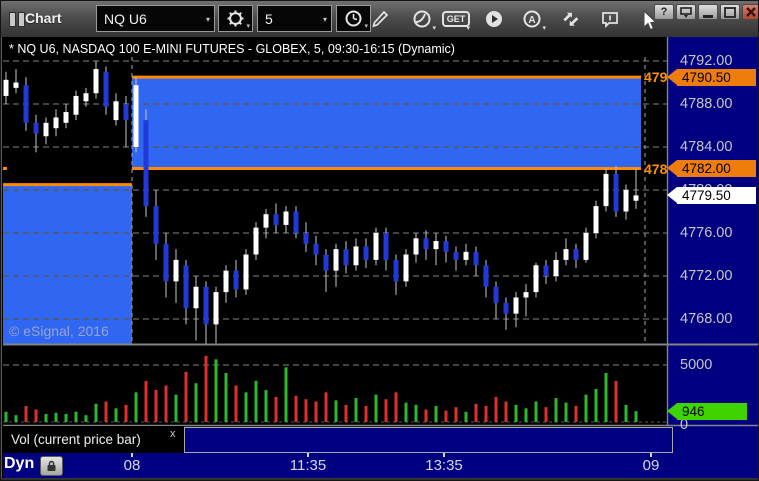 The width and height of the screenshot is (759, 481). I want to click on volume-indicator-label-box: Vol (current price bar) x, so click(93, 439).